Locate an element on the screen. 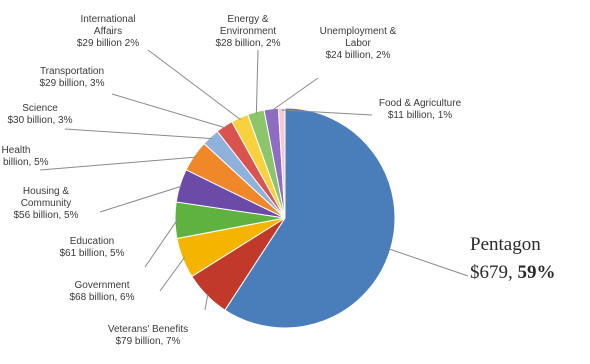 Image resolution: width=590 pixels, height=364 pixels. leader-line-energy-environment is located at coordinates (257, 81).